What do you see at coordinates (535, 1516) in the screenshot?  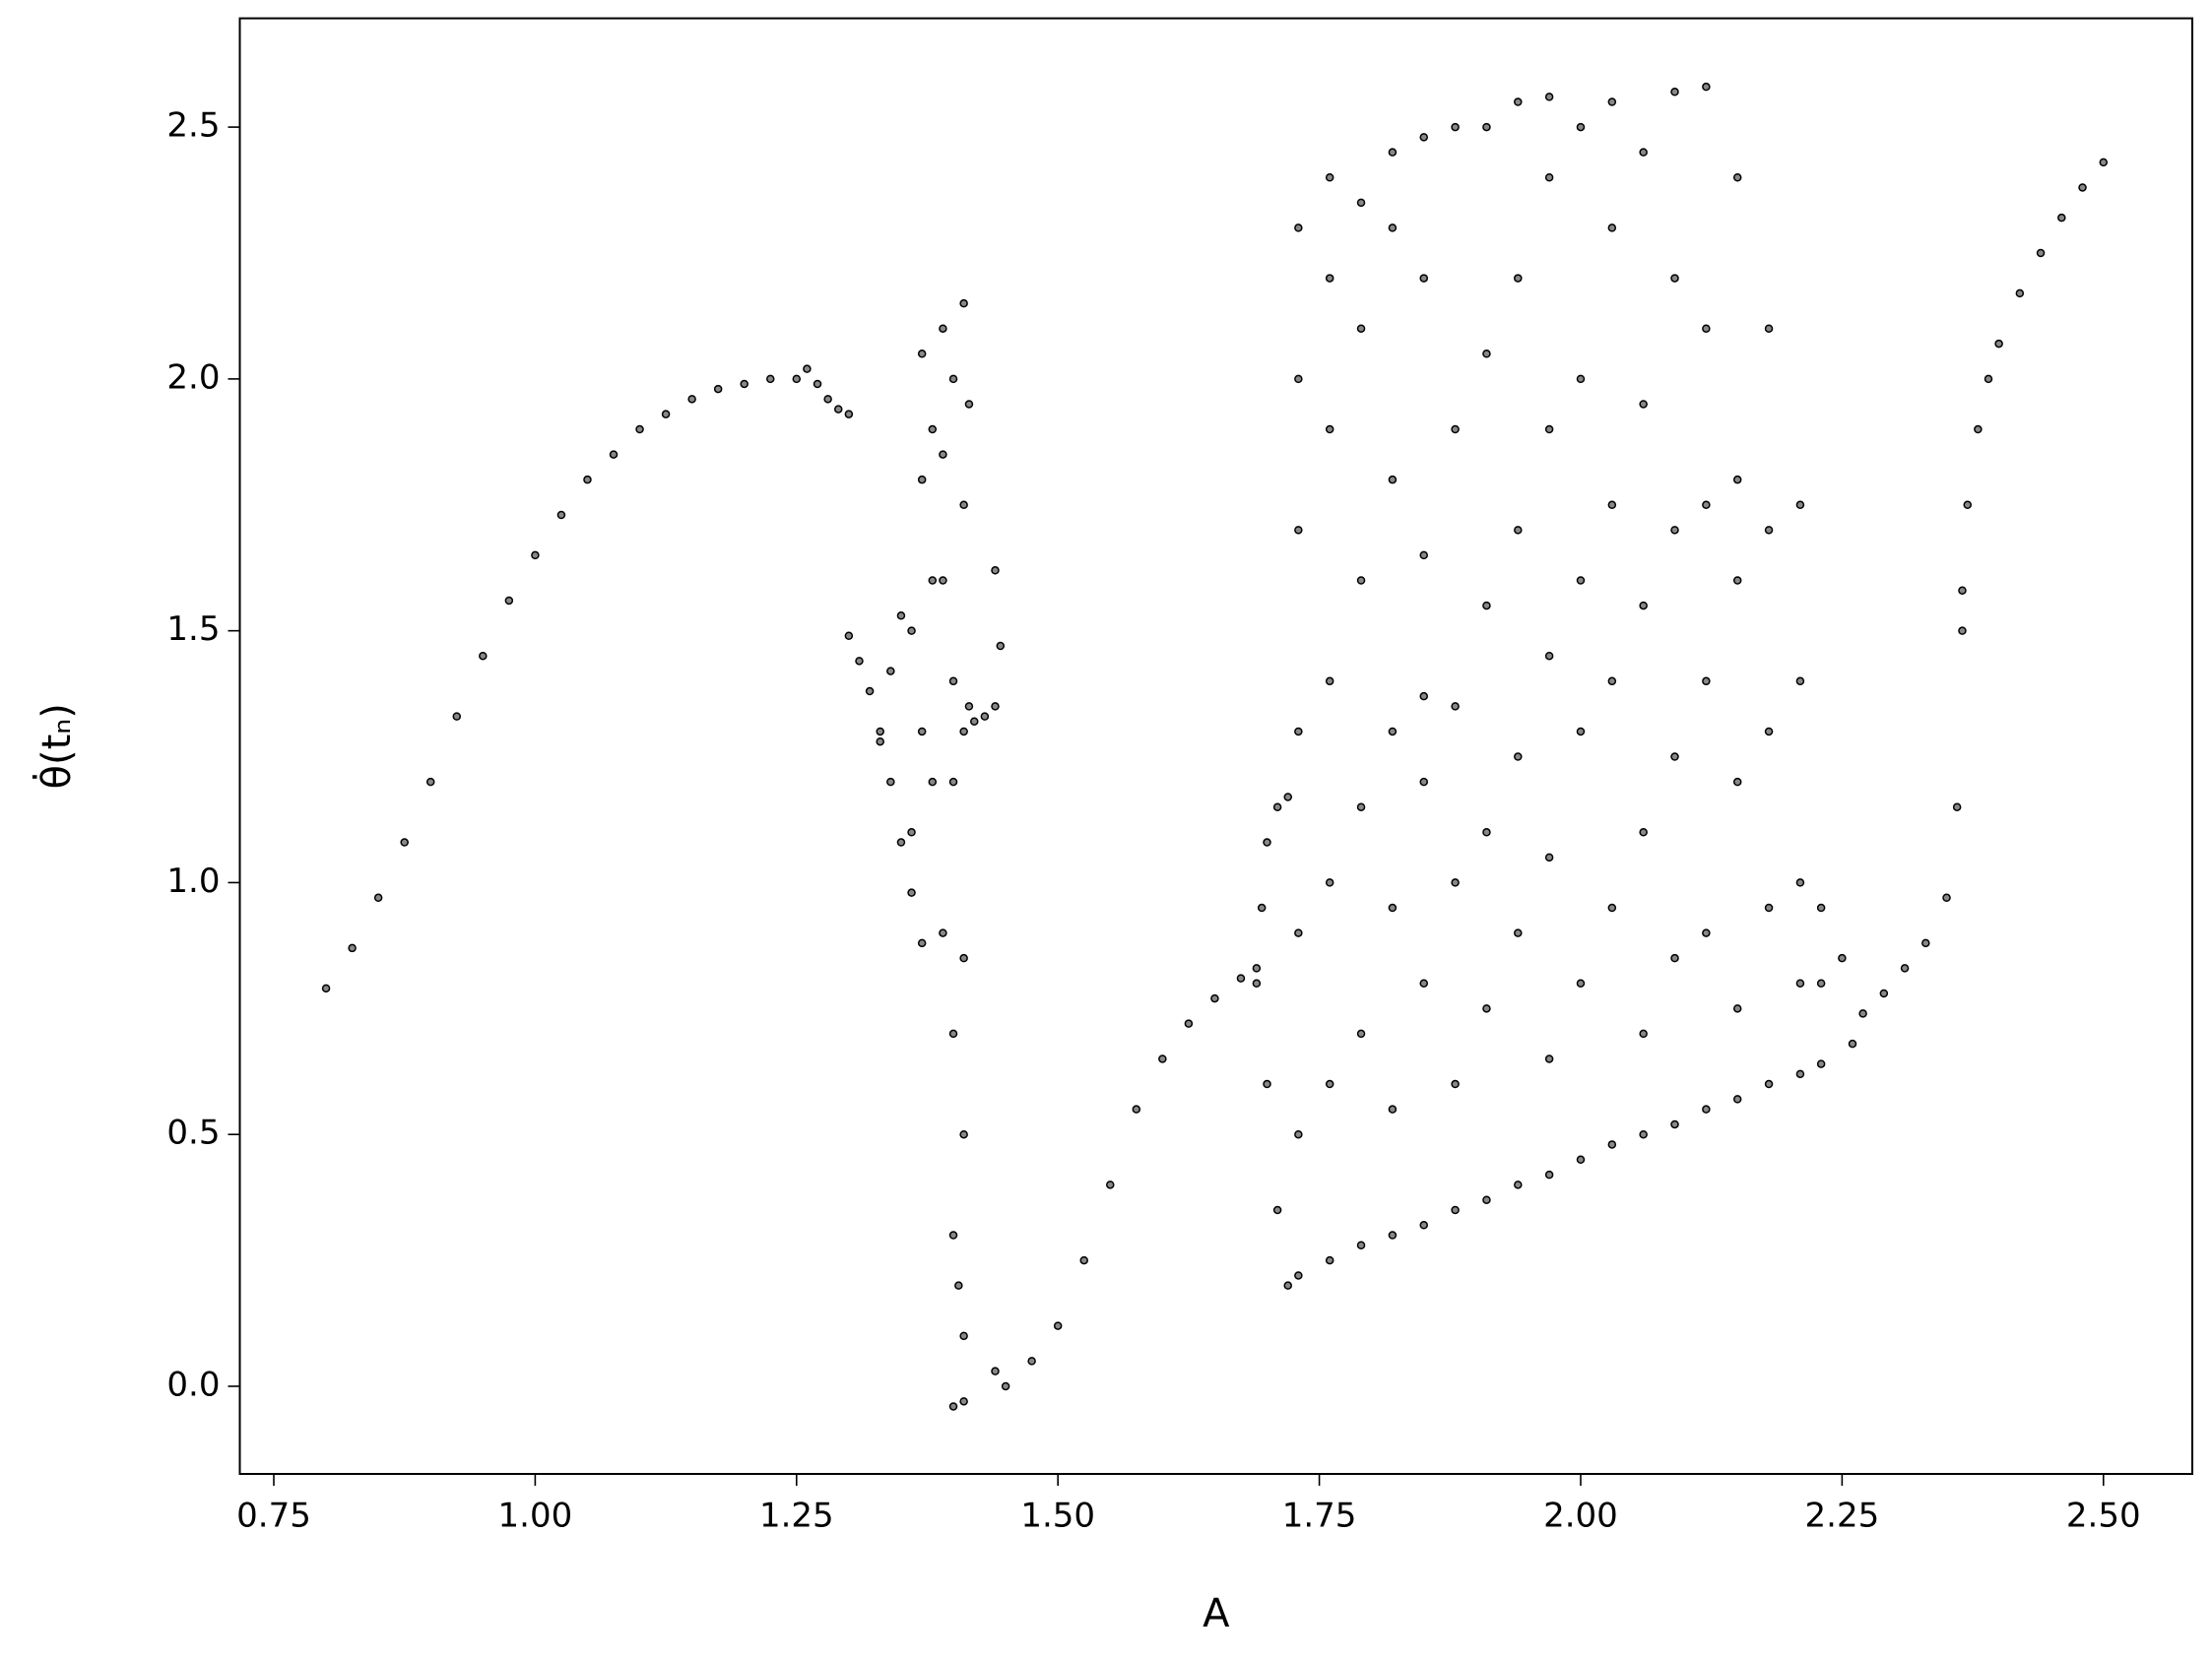 I see `x-tick-label: 1.00` at bounding box center [535, 1516].